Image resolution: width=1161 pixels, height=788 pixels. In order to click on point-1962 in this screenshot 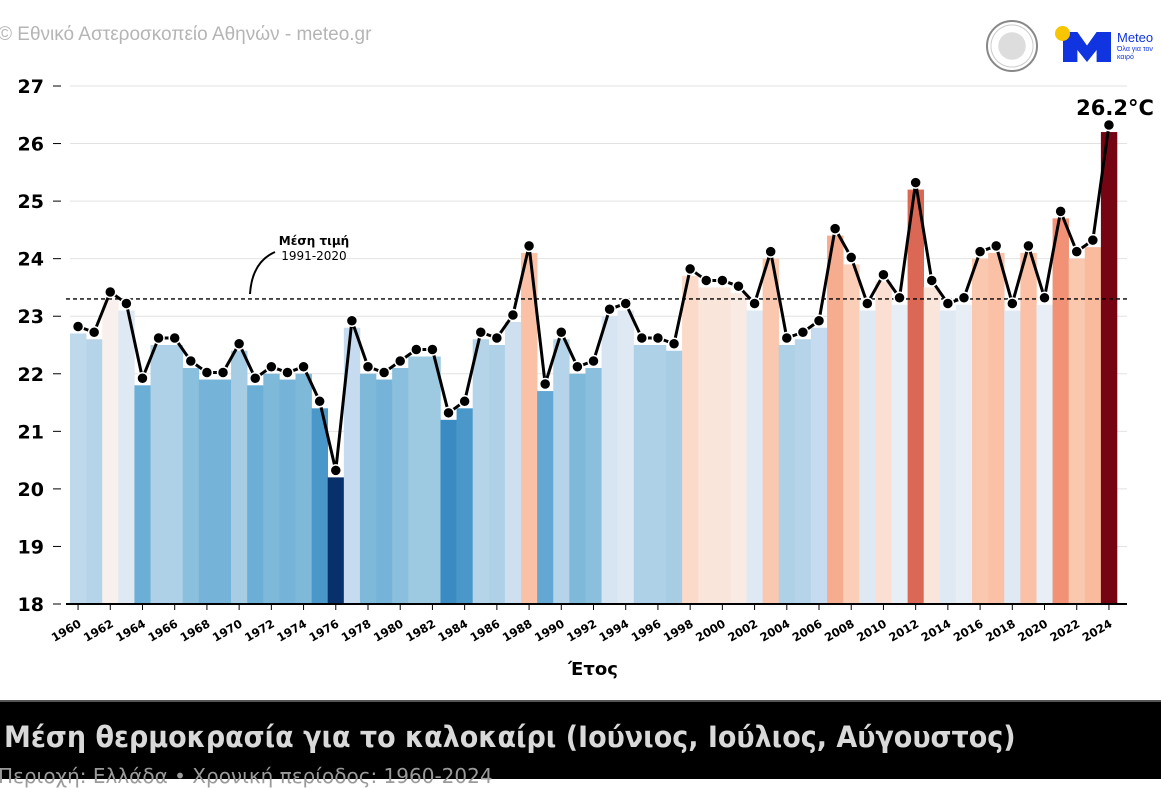, I will do `click(110, 292)`.